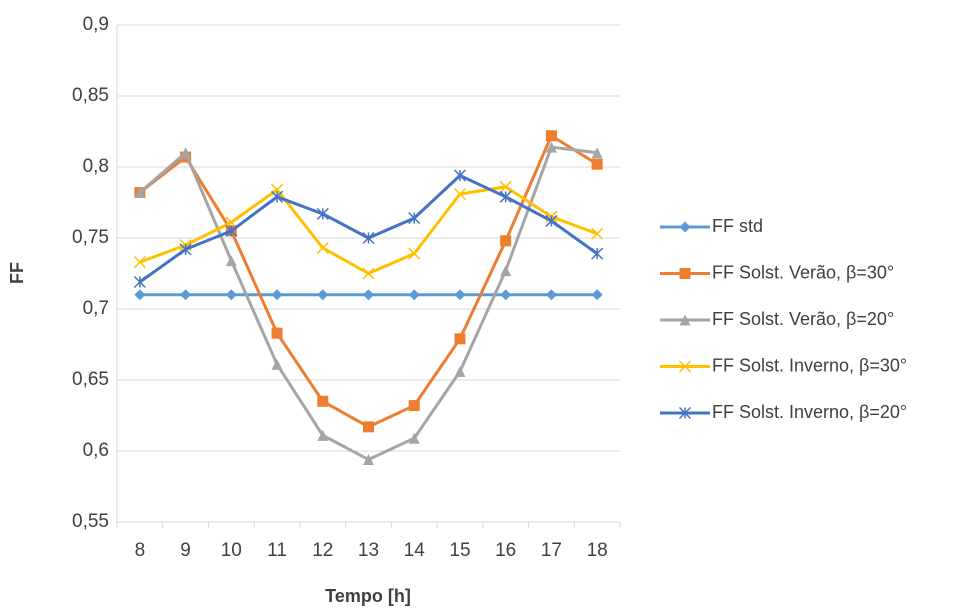 The height and width of the screenshot is (609, 972). I want to click on y-tick-label: 0,9, so click(96, 24).